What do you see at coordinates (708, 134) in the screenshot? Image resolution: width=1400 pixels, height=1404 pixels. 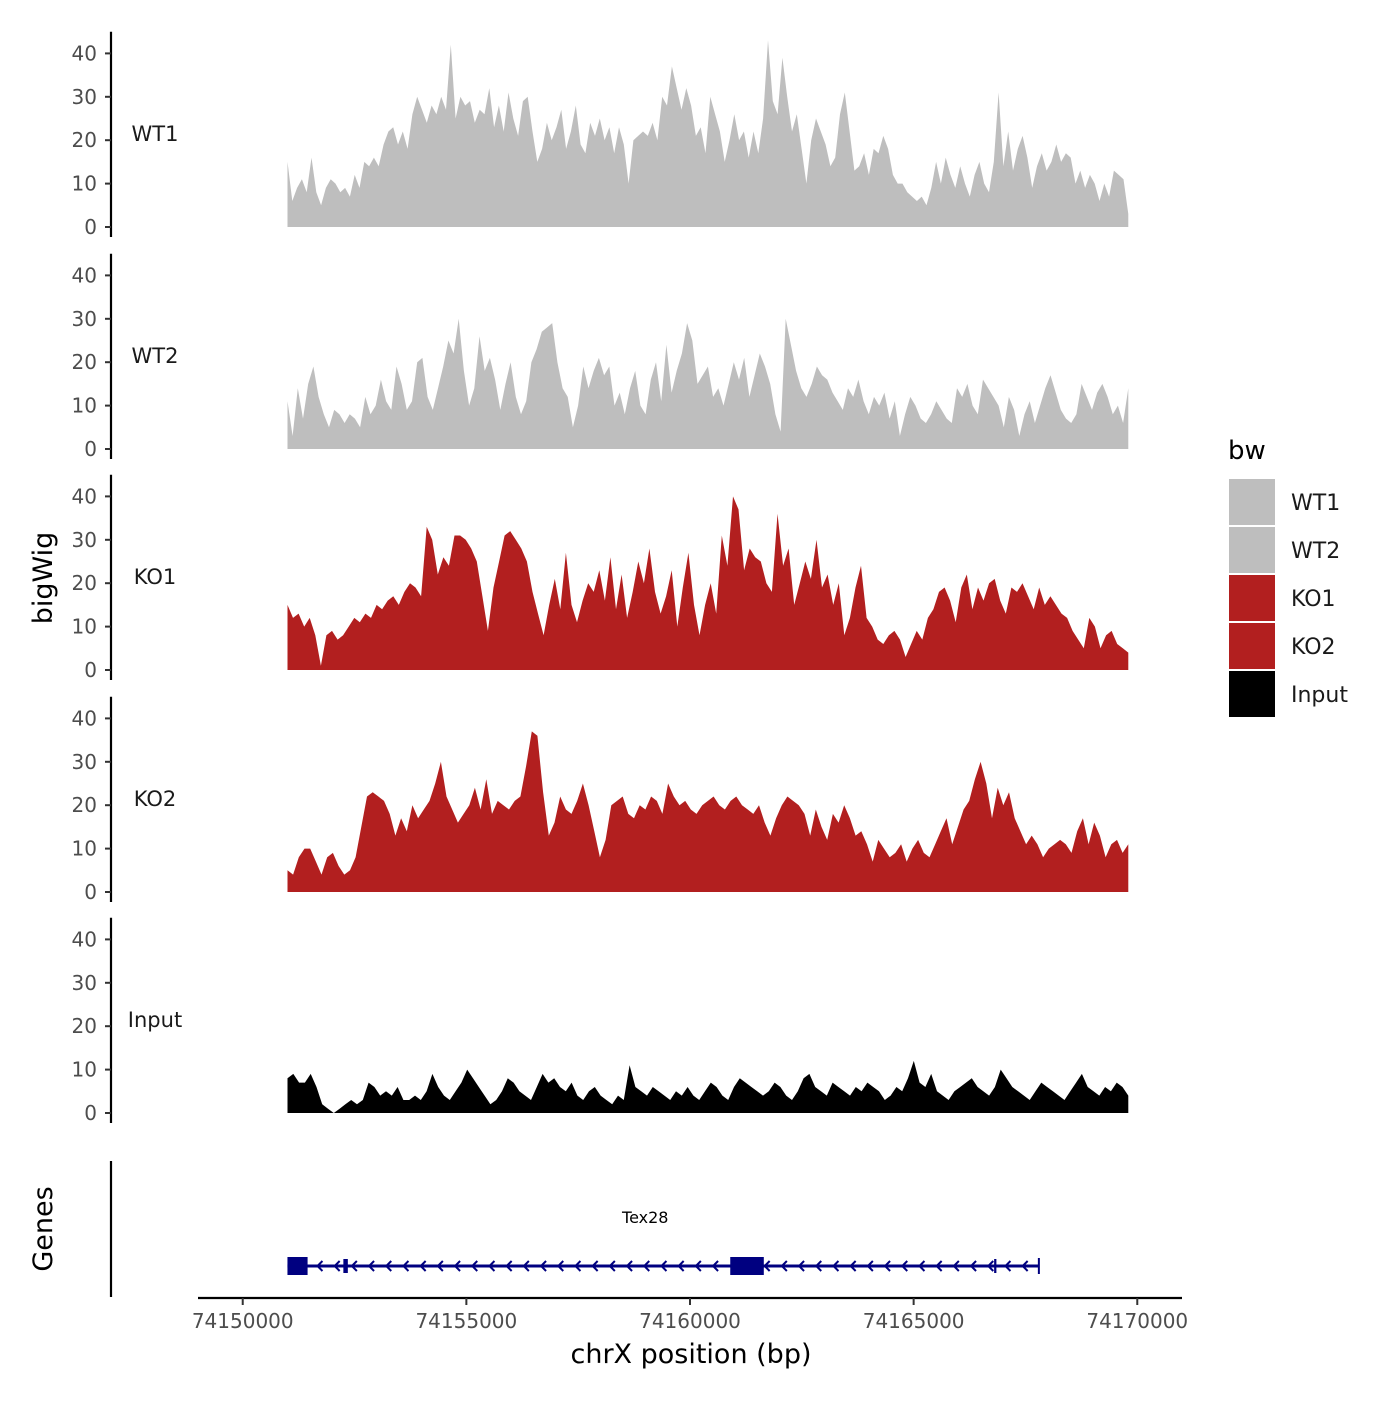 I see `signal-area-wt1` at bounding box center [708, 134].